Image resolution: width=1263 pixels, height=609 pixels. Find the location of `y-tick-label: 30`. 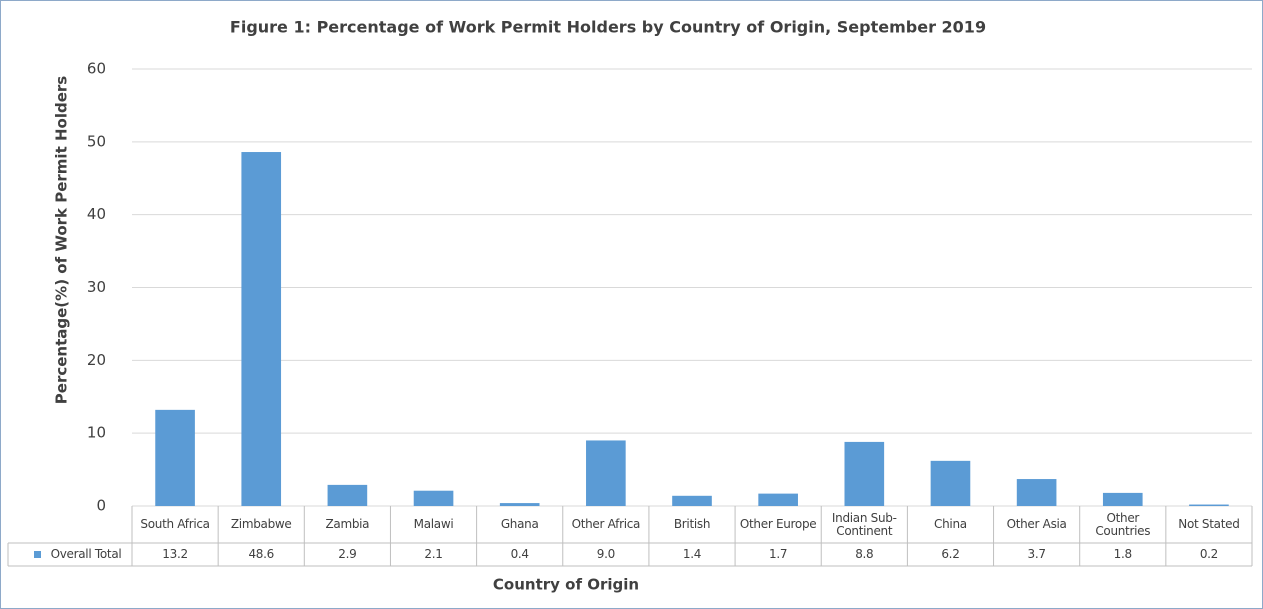

y-tick-label: 30 is located at coordinates (96, 287).